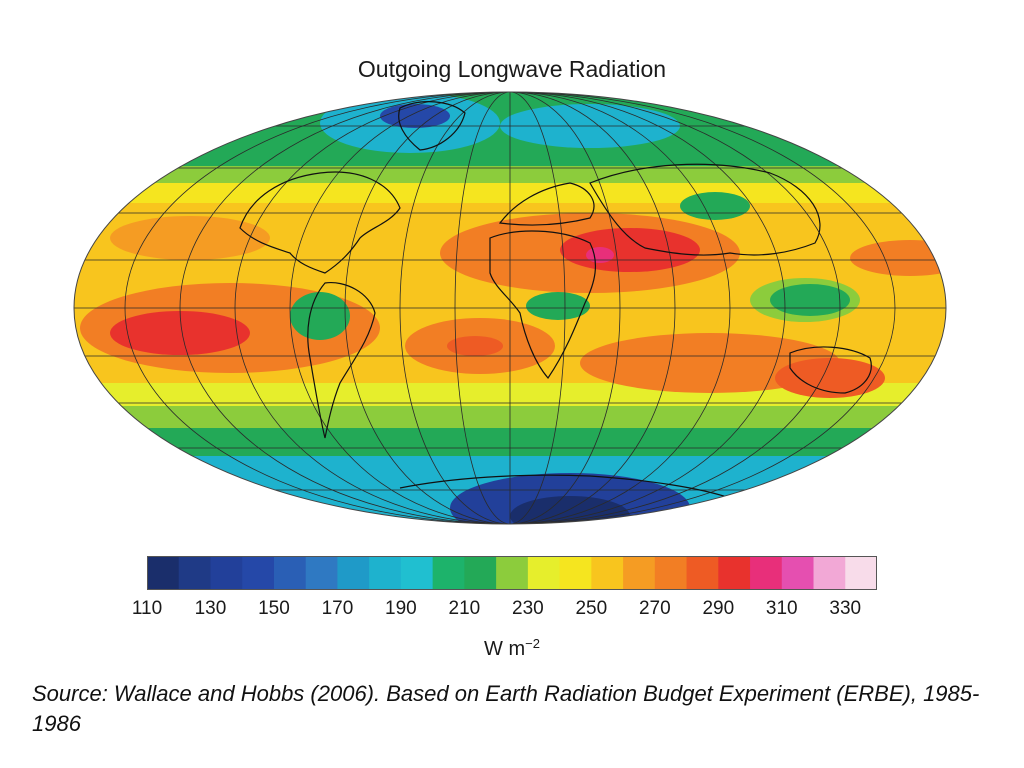 This screenshot has width=1024, height=768. I want to click on blob-arabia-core, so click(600, 255).